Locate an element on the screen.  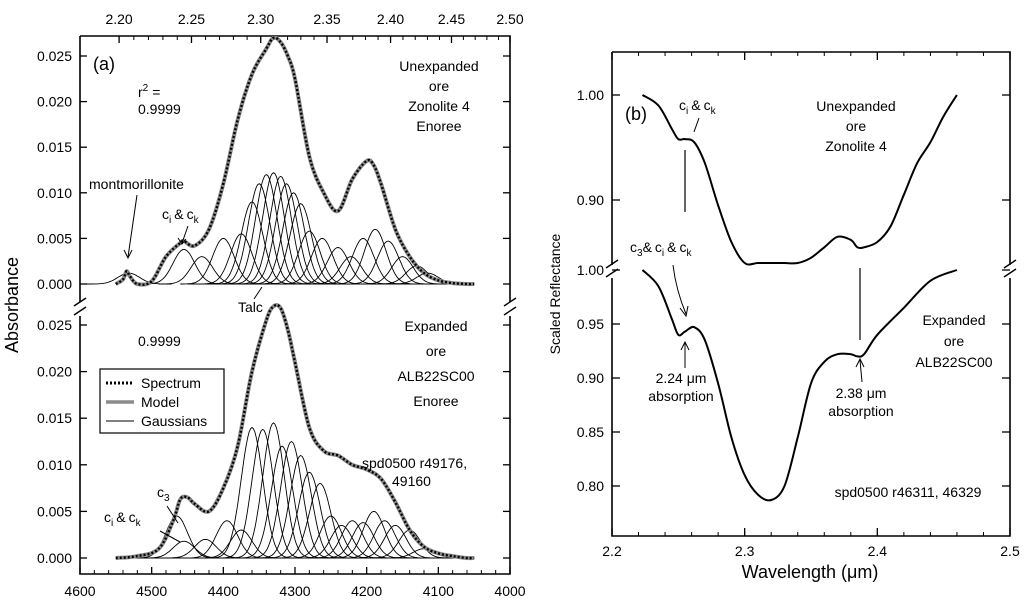
a-top-tick-label: 2.45 is located at coordinates (451, 19).